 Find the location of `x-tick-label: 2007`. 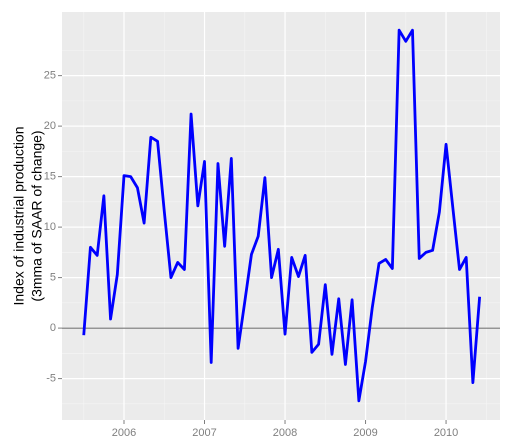

x-tick-label: 2007 is located at coordinates (204, 433).